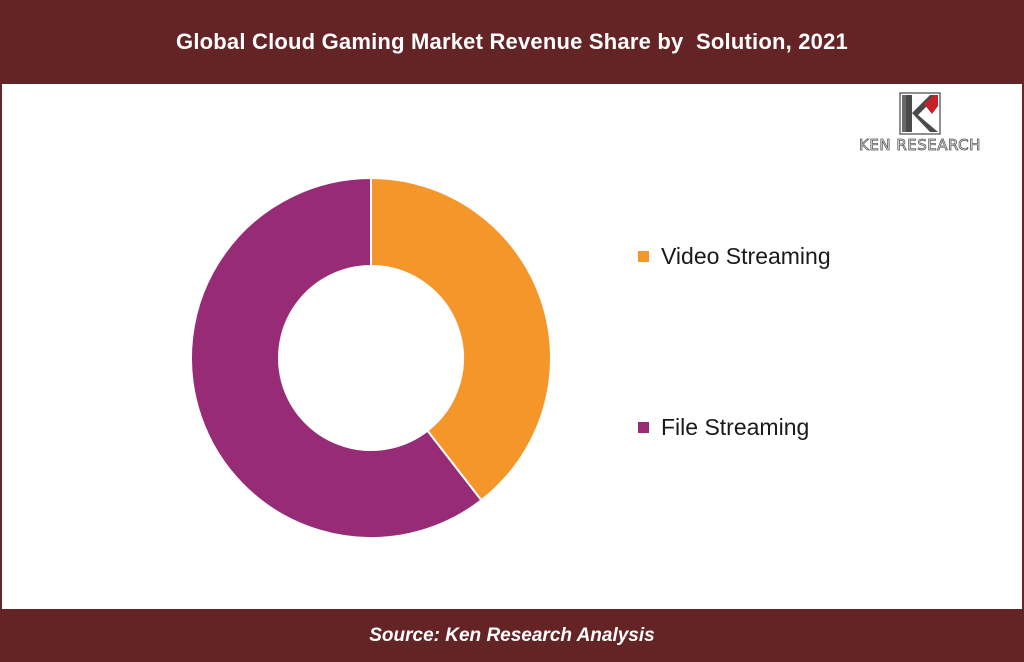 The width and height of the screenshot is (1024, 662). Describe the element at coordinates (746, 256) in the screenshot. I see `legend-label-video-streaming: Video Streaming` at that location.